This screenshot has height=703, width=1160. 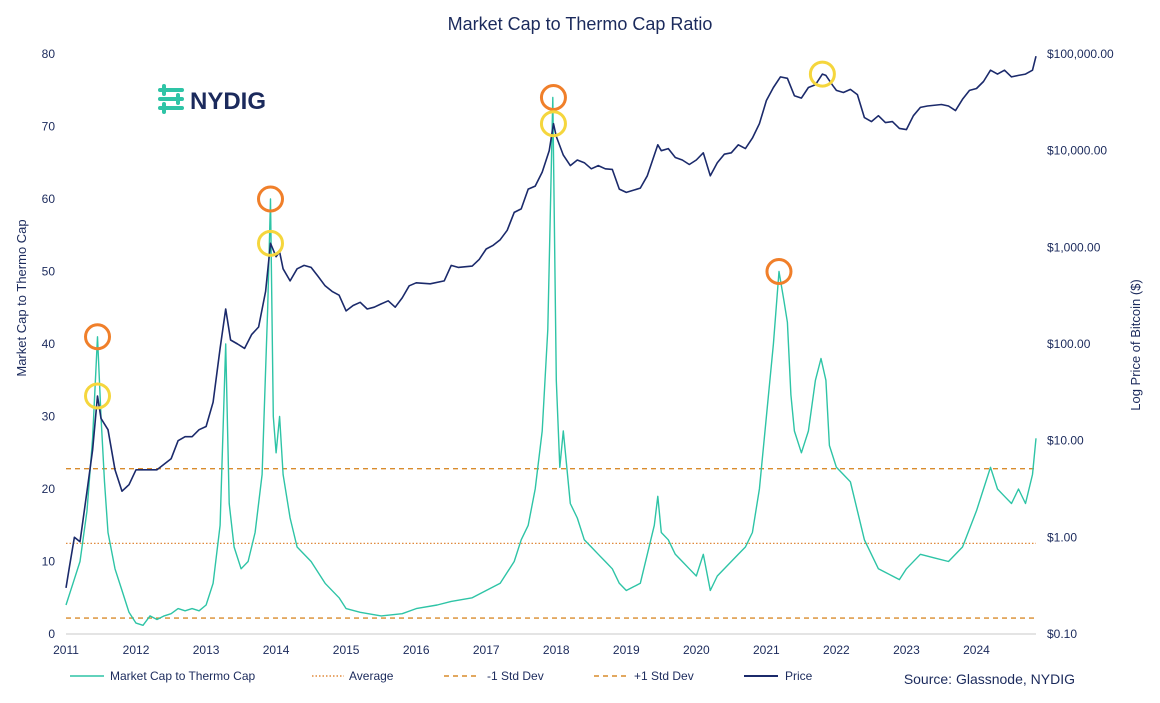 What do you see at coordinates (1077, 151) in the screenshot?
I see `y-right-tick-label: $10,000.00` at bounding box center [1077, 151].